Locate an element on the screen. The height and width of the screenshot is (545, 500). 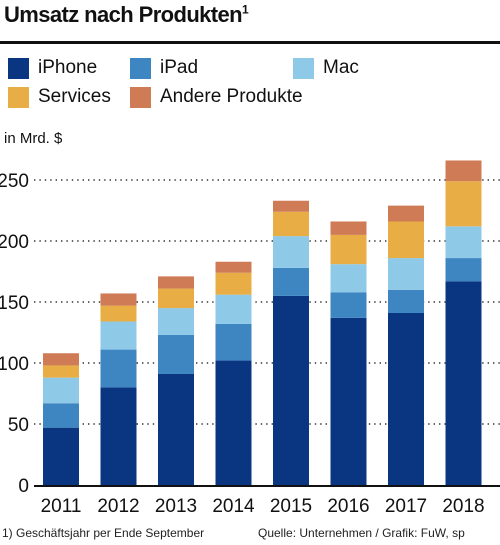
legend-label: Andere Produkte is located at coordinates (231, 96).